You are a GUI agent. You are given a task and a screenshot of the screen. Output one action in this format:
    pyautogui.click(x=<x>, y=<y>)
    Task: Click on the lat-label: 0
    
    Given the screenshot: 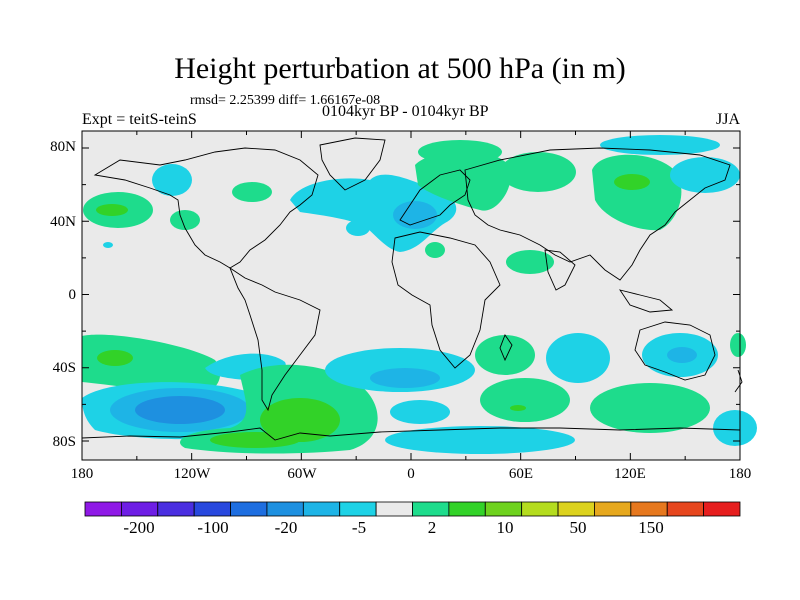 What is the action you would take?
    pyautogui.click(x=72, y=295)
    